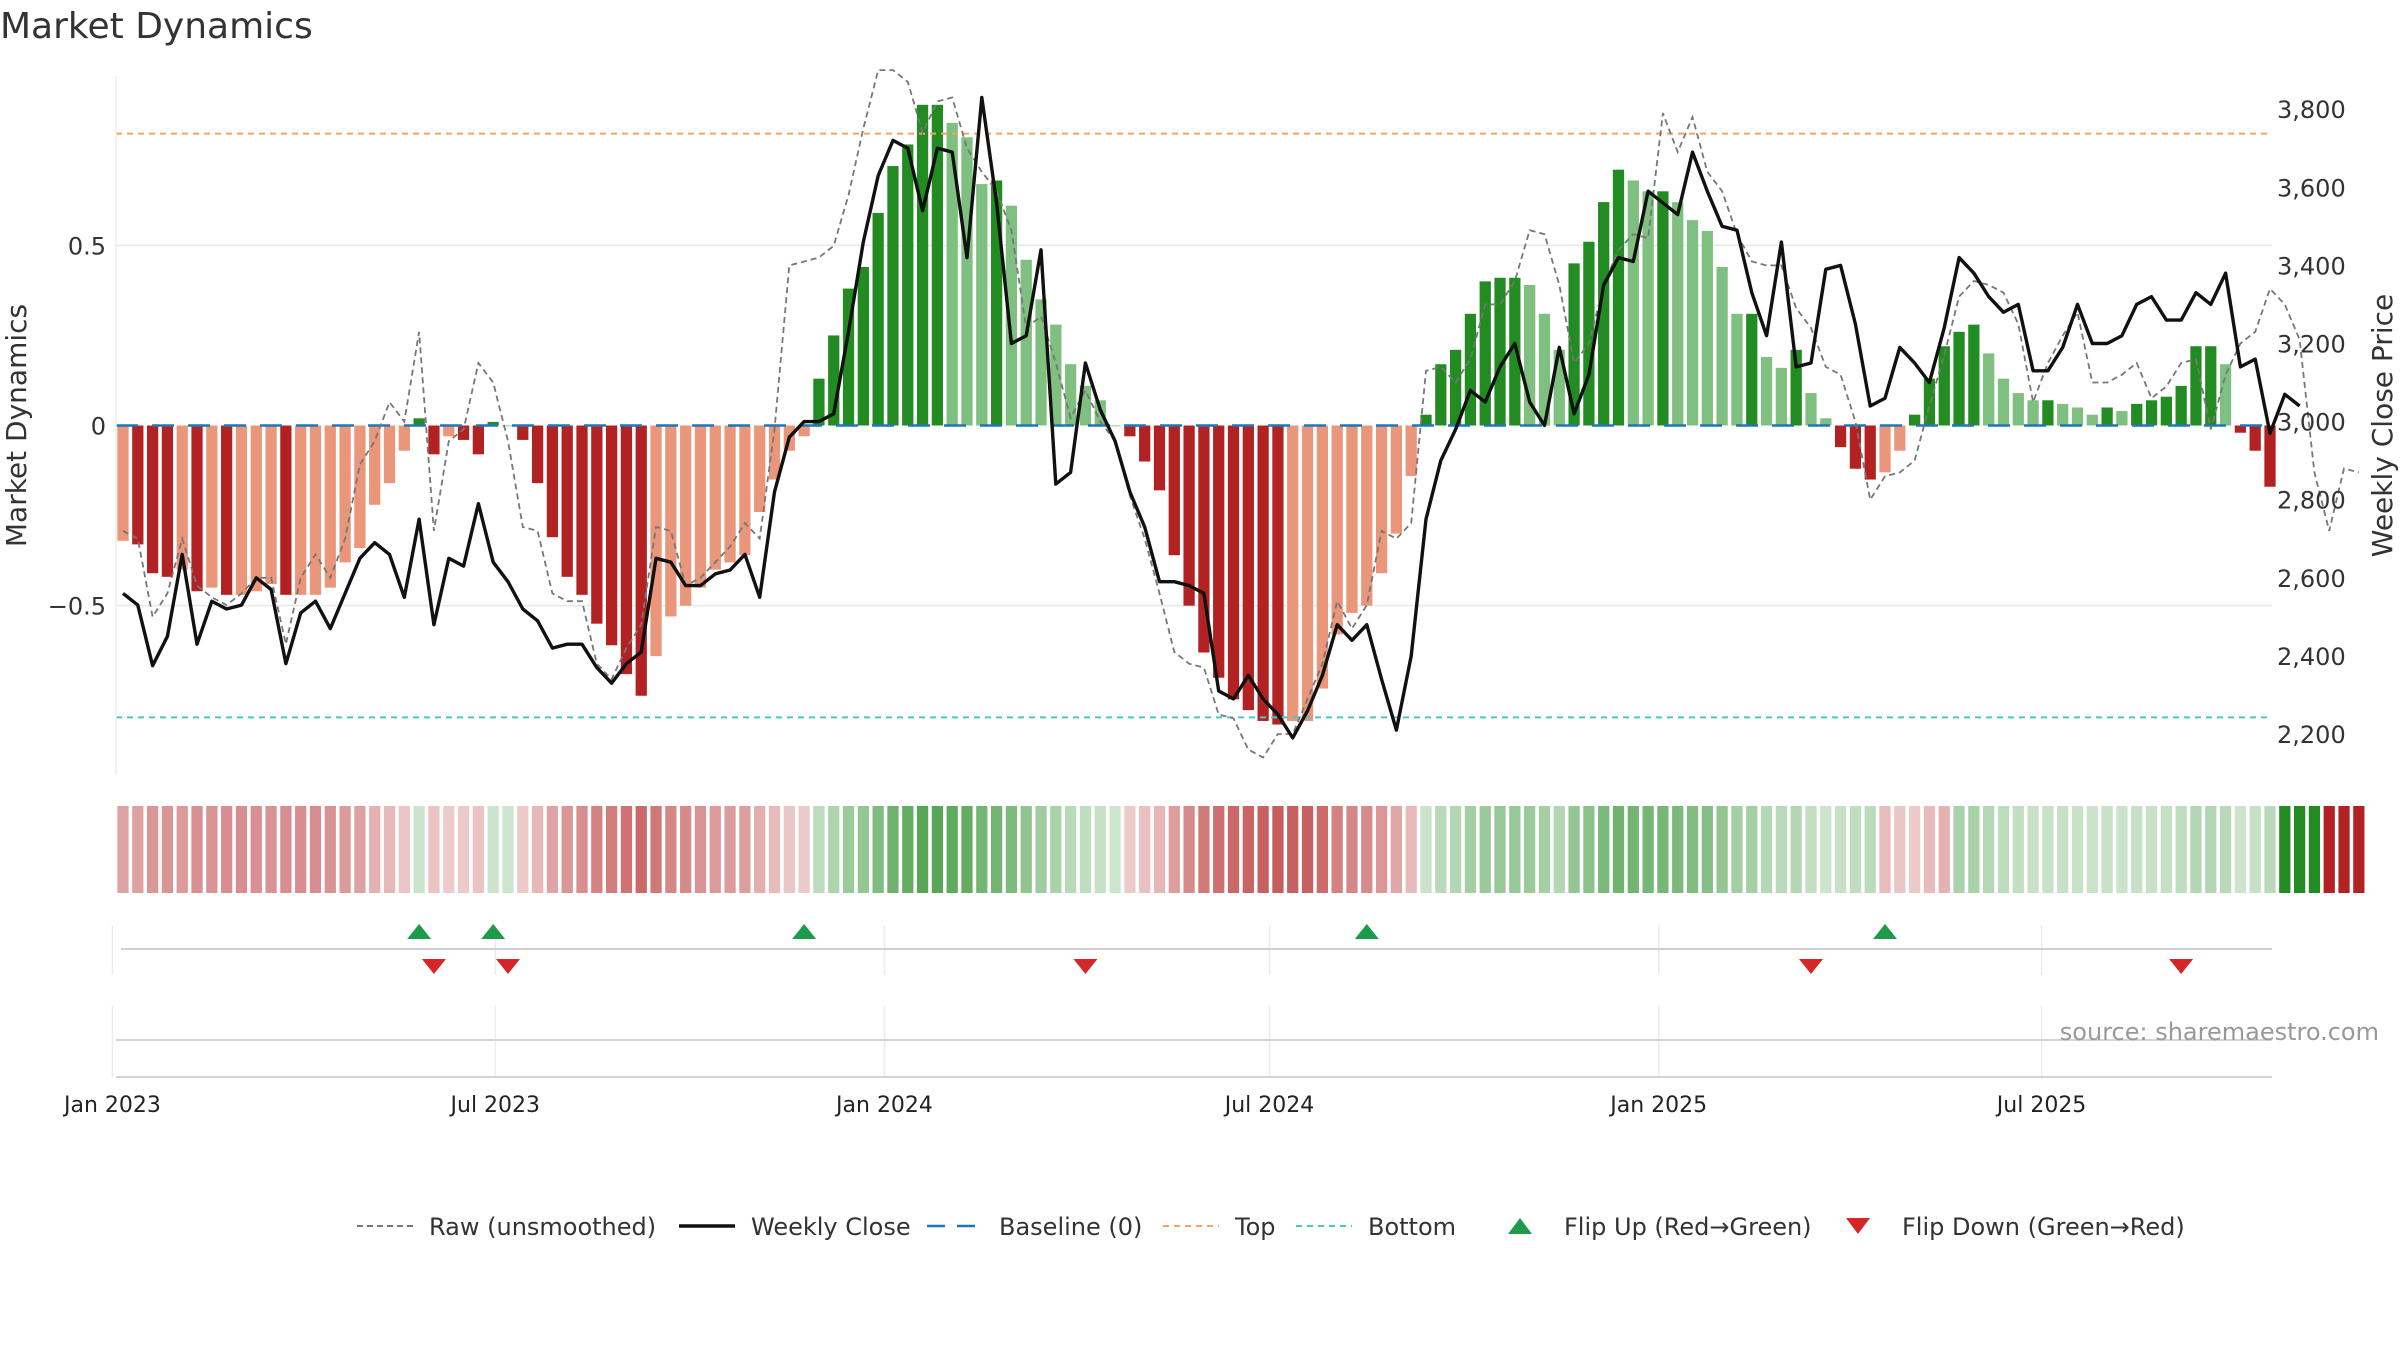 This screenshot has width=2400, height=1350. I want to click on legend-label: Flip Down (Green→Red), so click(2043, 1227).